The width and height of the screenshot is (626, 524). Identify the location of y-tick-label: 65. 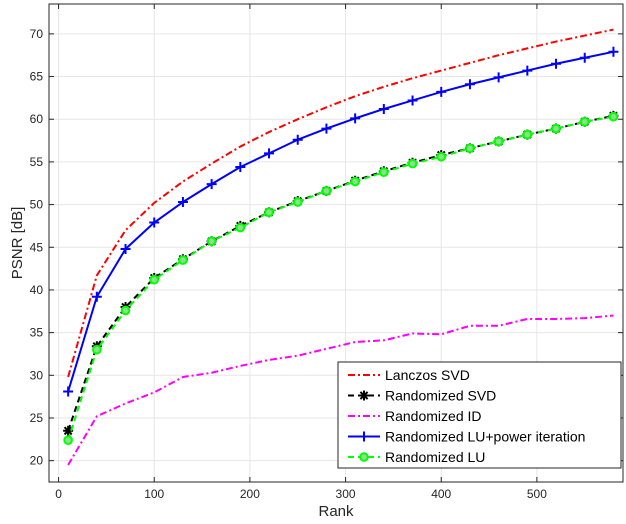
(37, 77).